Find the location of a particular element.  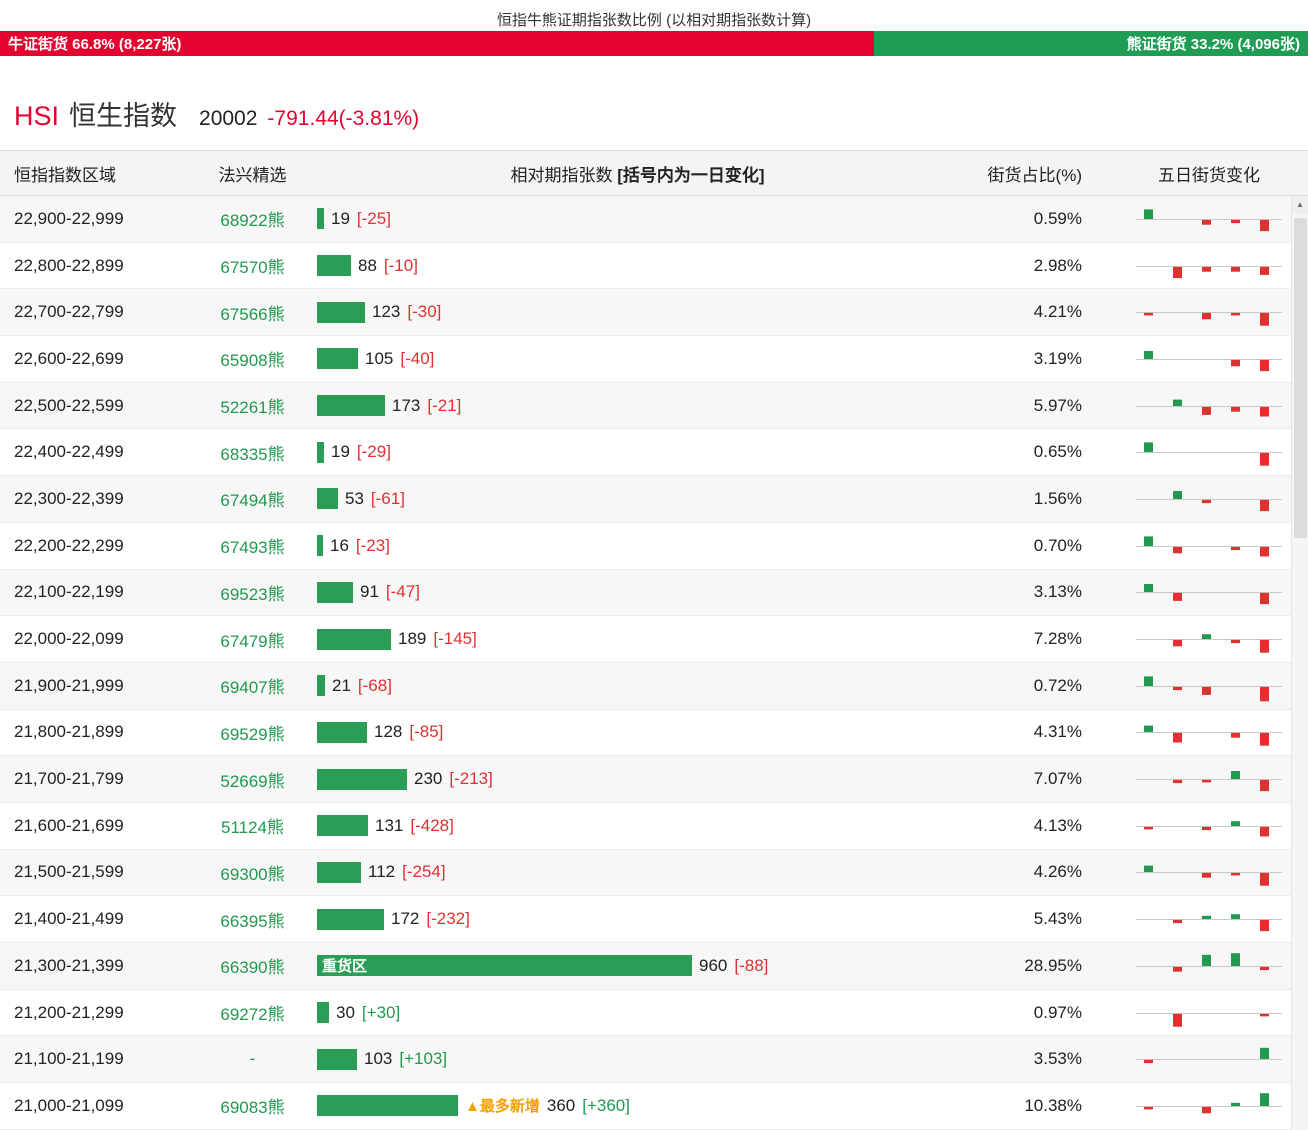

day-change: [-428] is located at coordinates (432, 825).